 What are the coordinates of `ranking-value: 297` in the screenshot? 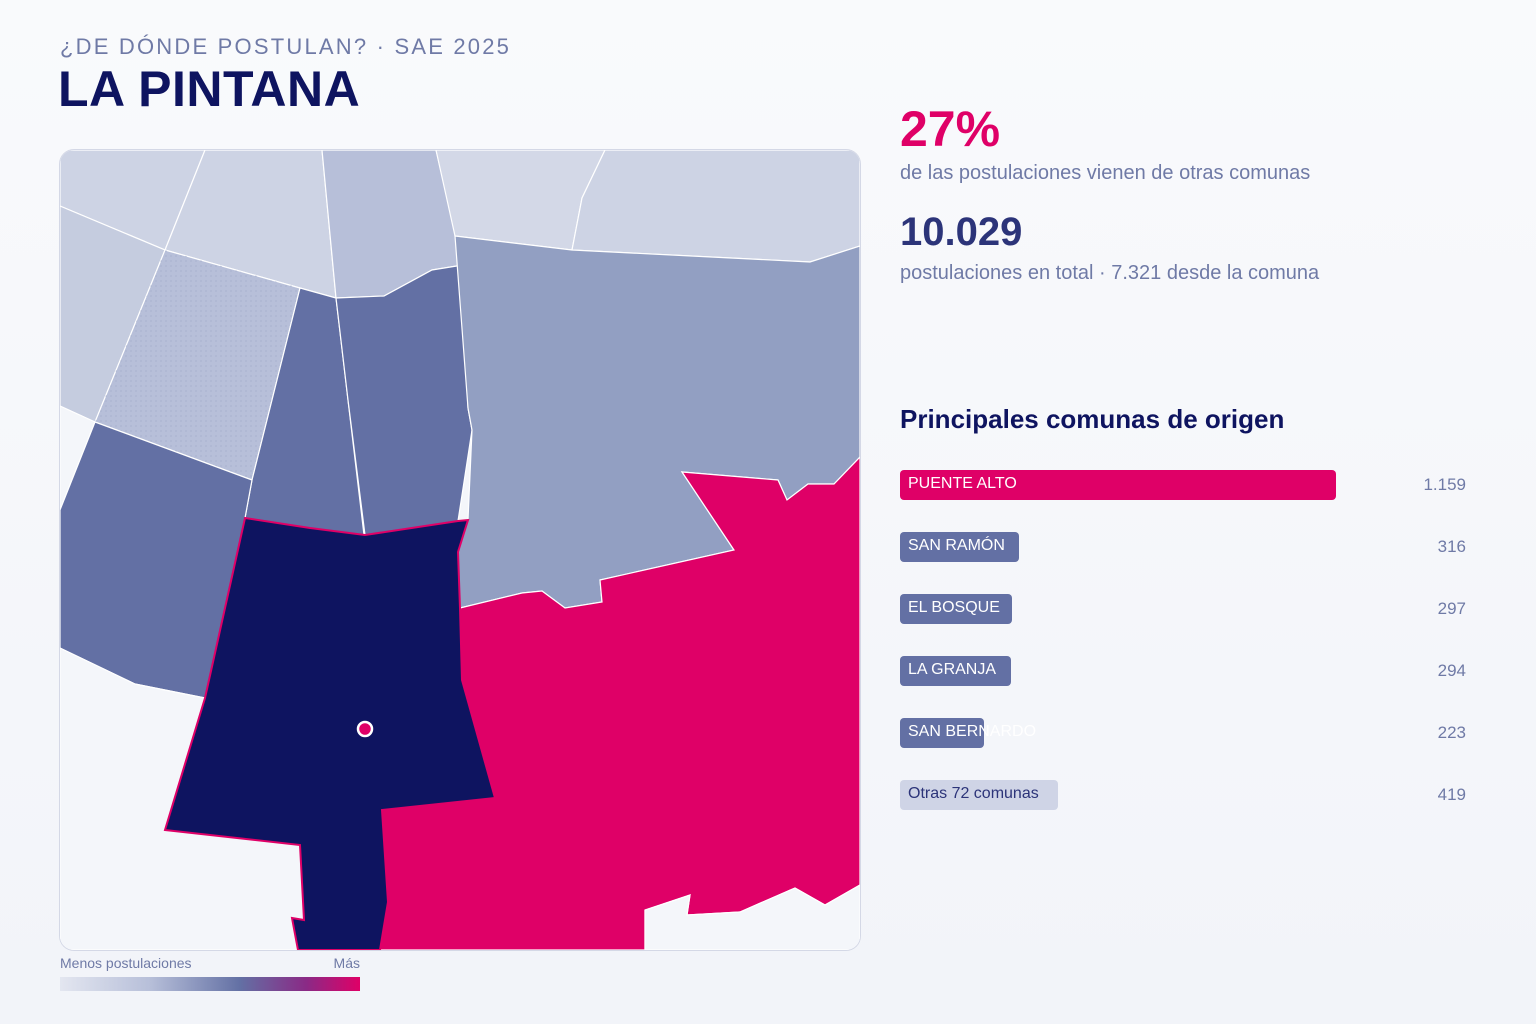 It's located at (1451, 608).